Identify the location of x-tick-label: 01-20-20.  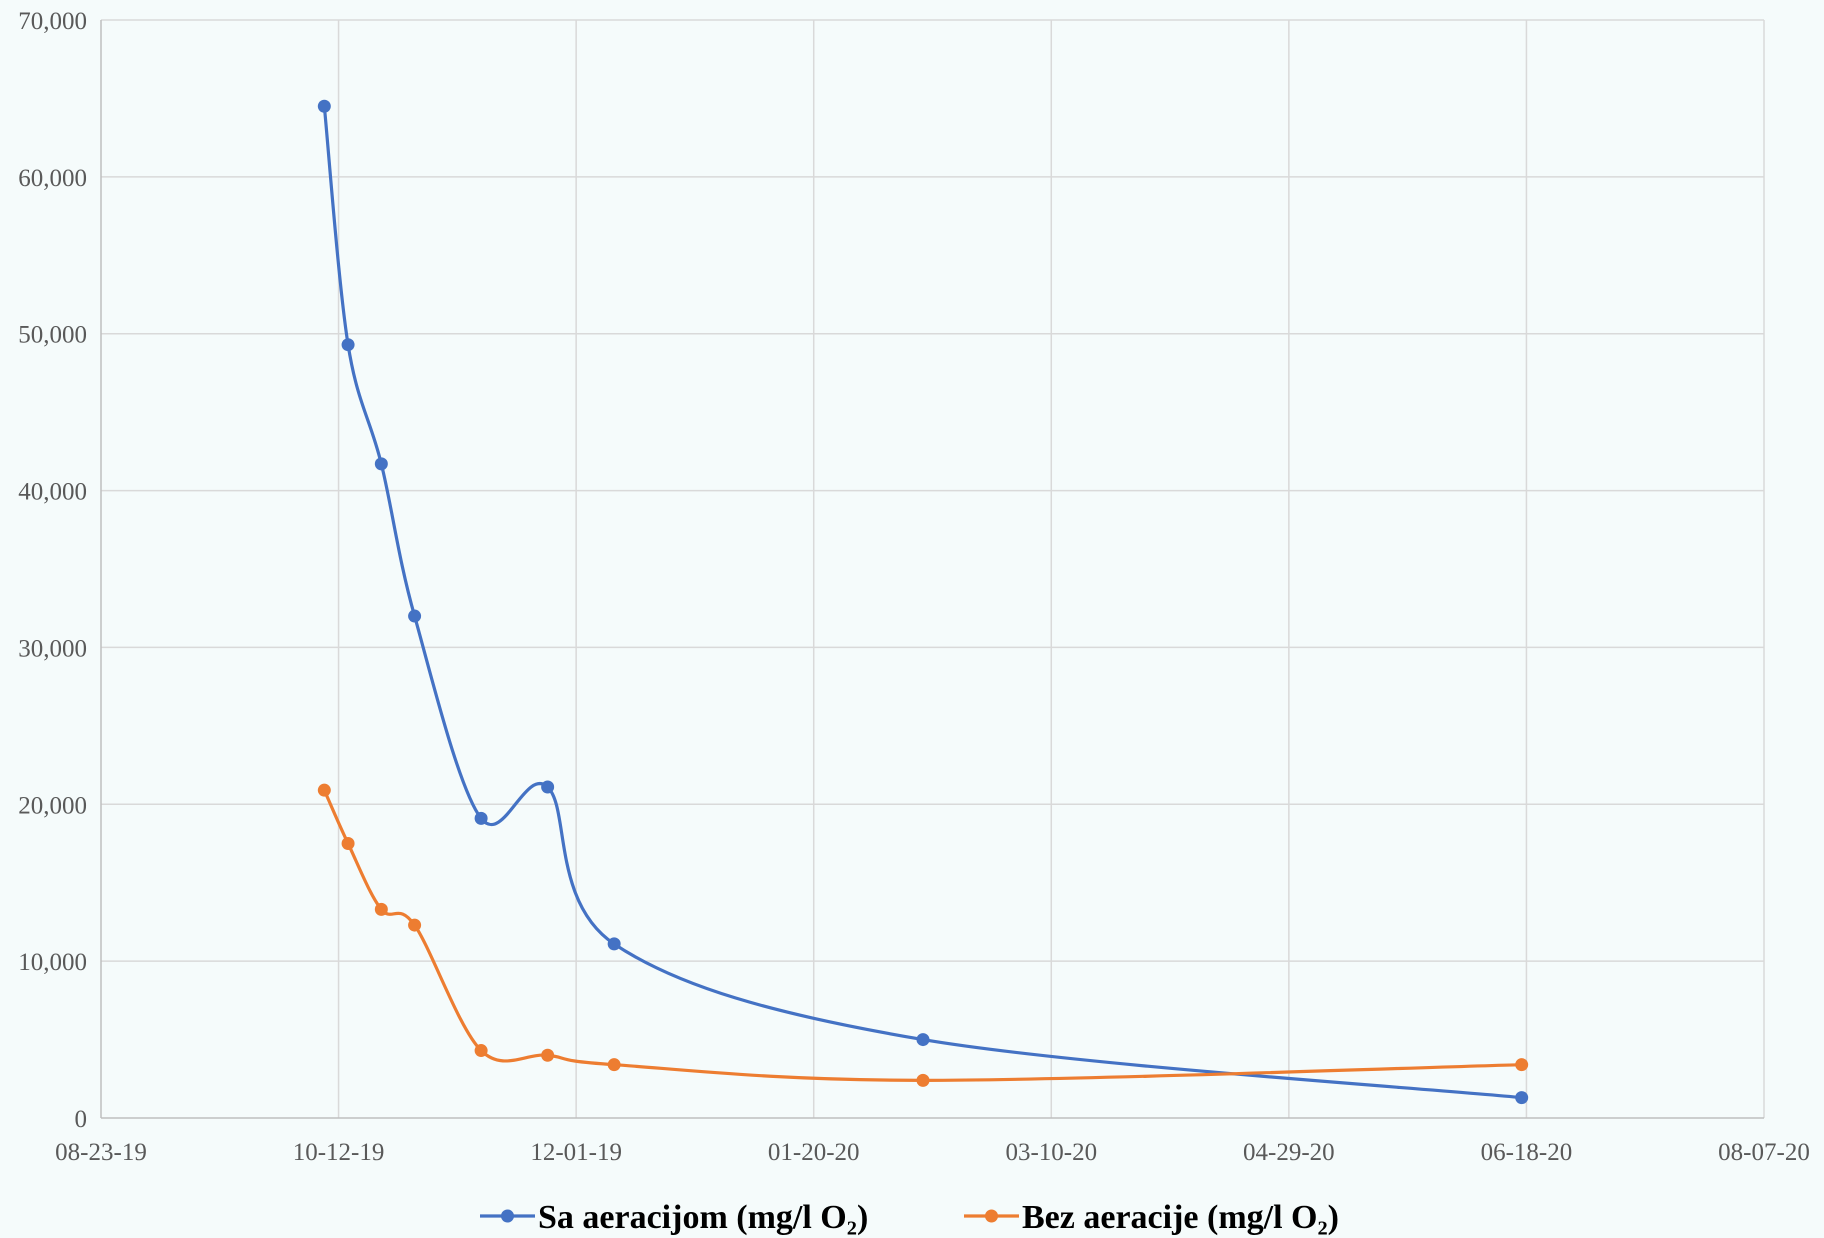
(814, 1152).